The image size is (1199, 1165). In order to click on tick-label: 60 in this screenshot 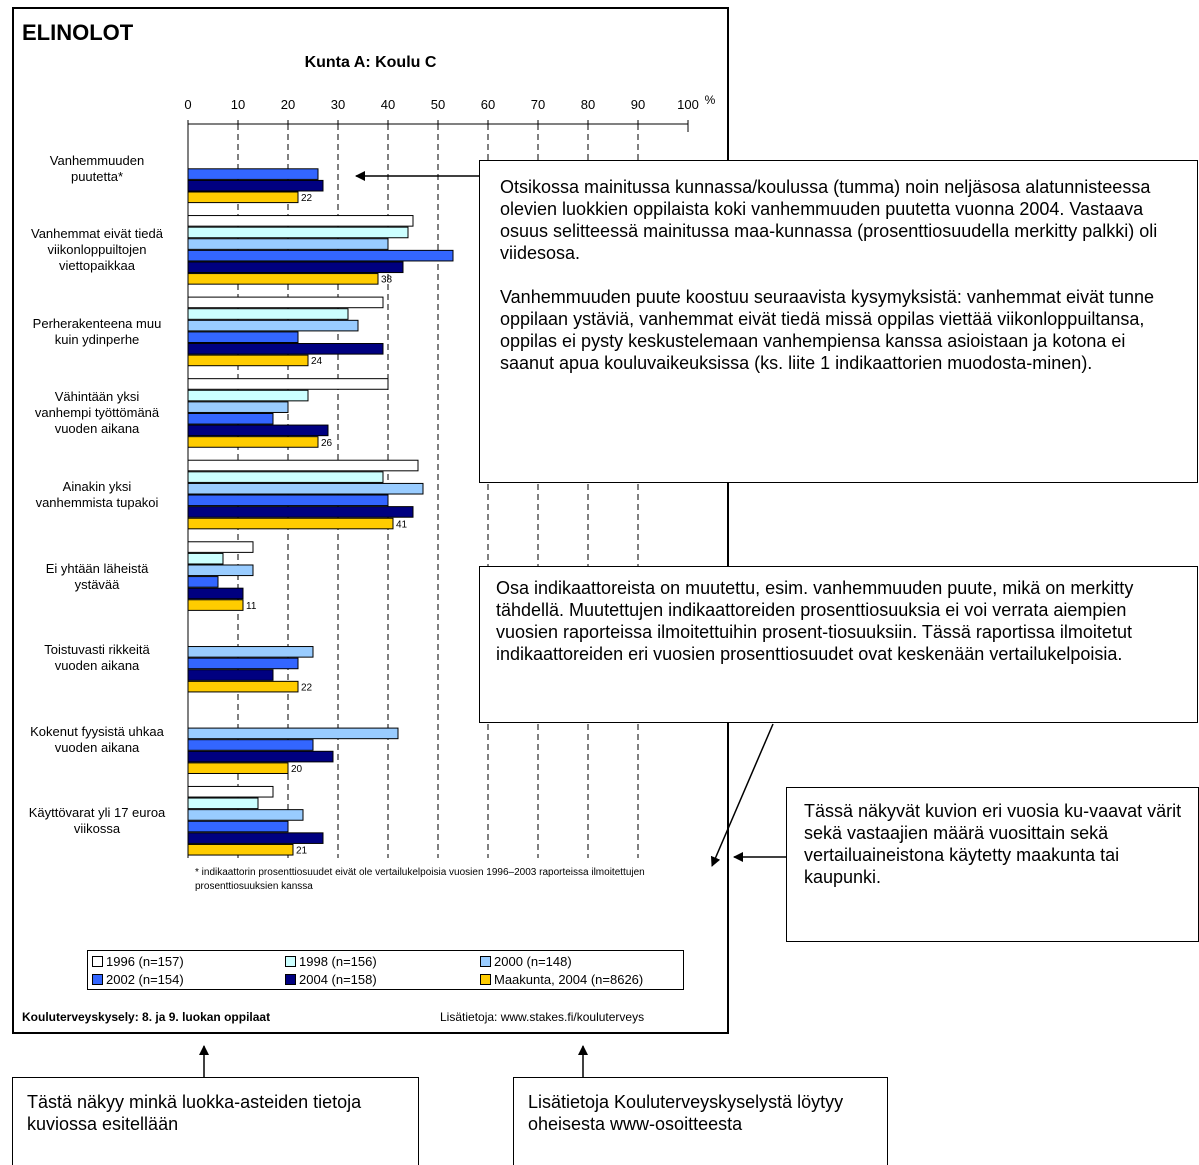, I will do `click(488, 104)`.